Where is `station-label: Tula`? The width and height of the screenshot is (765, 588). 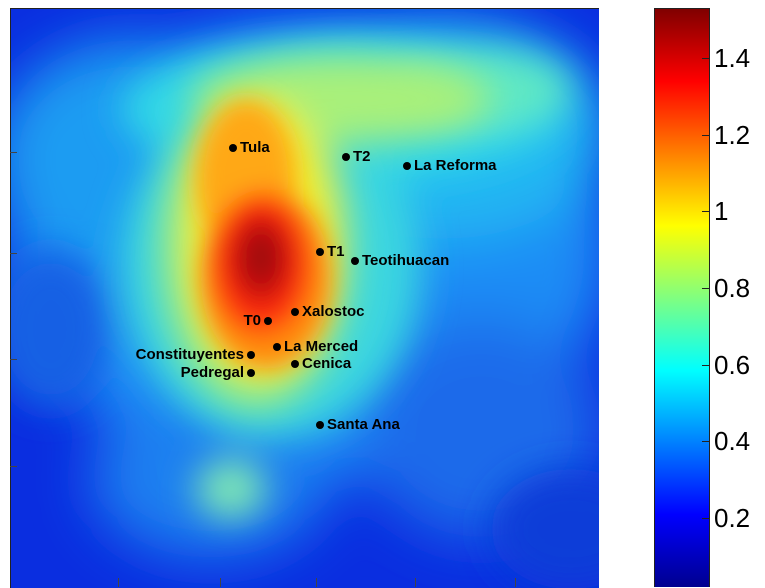
station-label: Tula is located at coordinates (255, 147).